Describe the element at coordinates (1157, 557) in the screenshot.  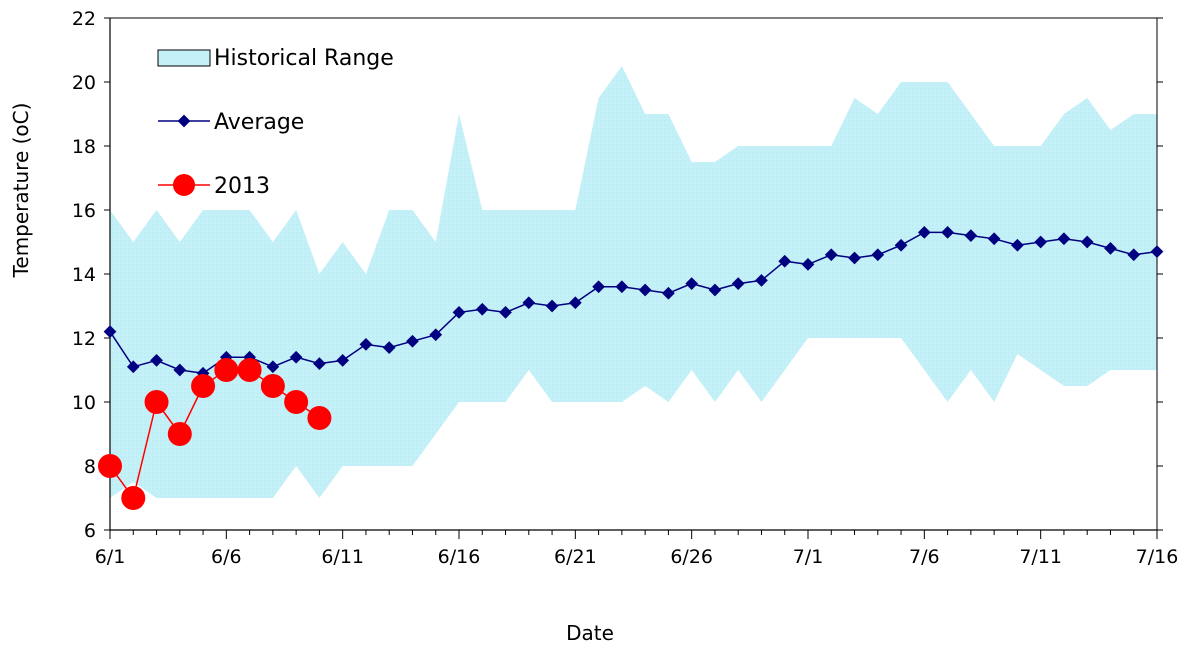
I see `x-tick-label: 7/16` at that location.